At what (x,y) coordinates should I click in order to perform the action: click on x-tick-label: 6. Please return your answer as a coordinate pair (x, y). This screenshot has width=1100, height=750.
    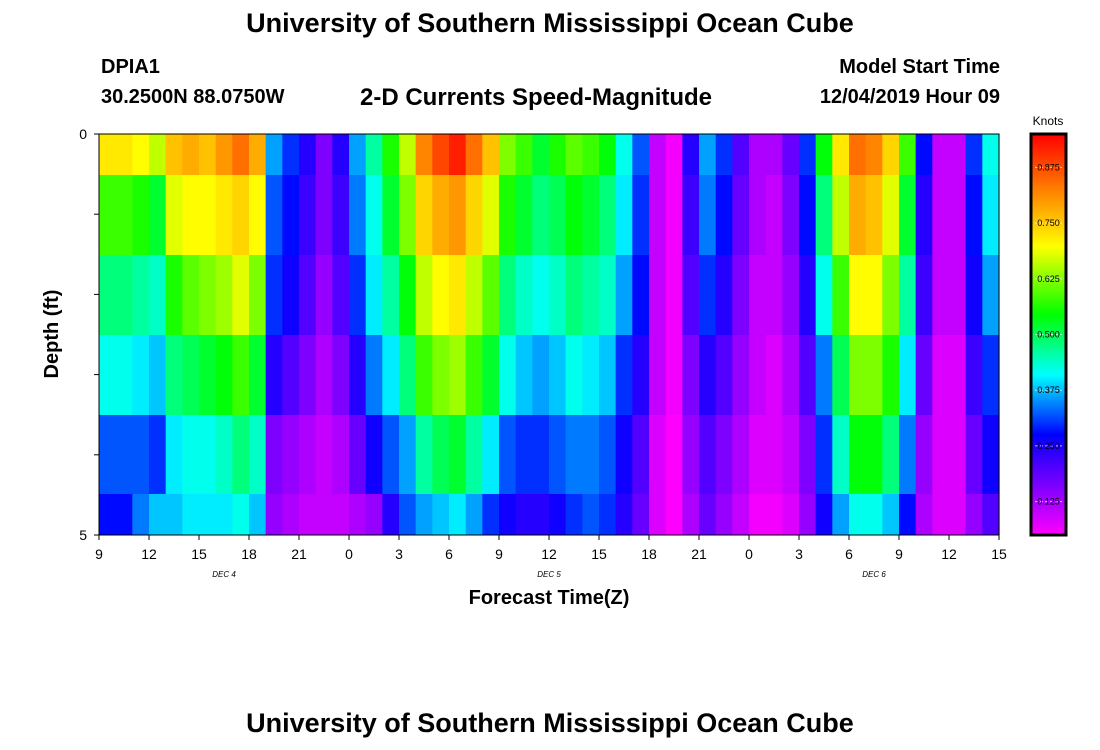
    Looking at the image, I should click on (849, 554).